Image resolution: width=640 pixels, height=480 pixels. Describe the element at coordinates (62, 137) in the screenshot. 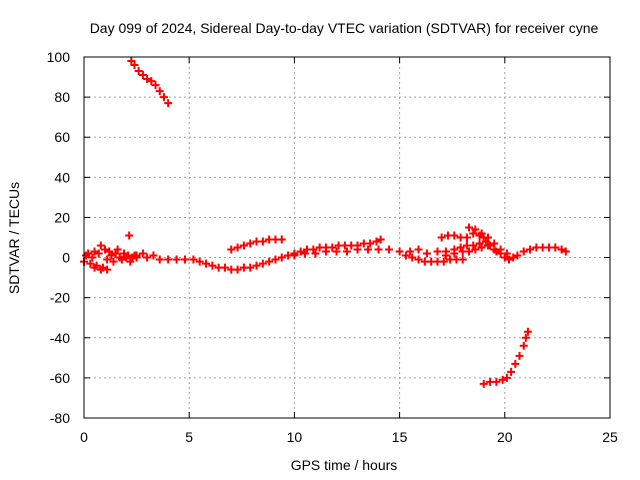

I see `y-tick-label: 60` at that location.